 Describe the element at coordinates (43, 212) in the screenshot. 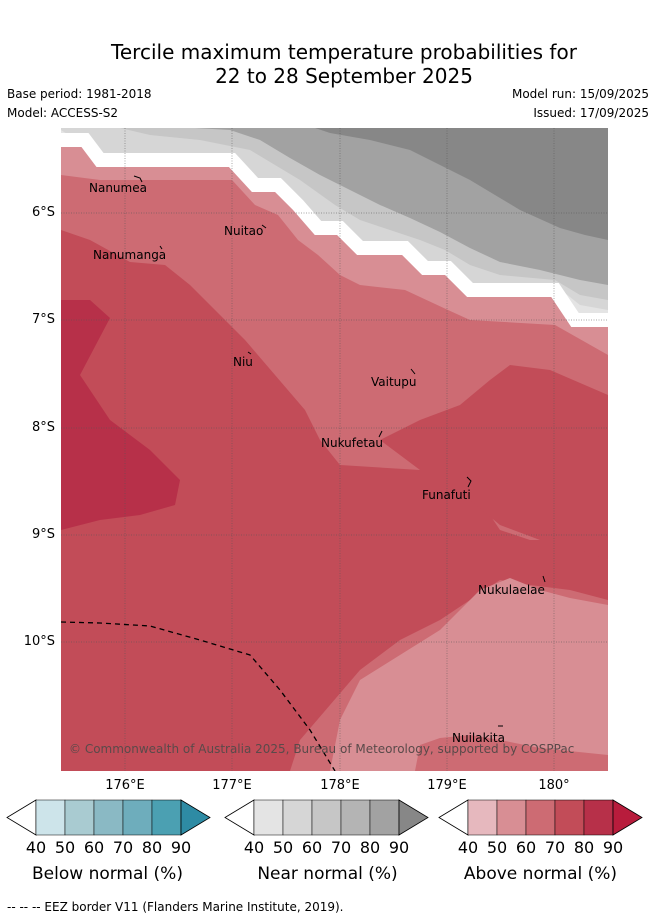

I see `lat-label-6s: 6°S` at that location.